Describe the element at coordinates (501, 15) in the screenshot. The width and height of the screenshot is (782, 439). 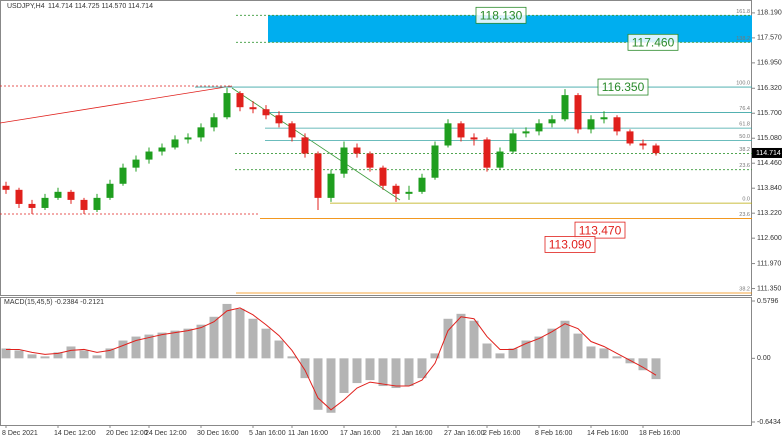
I see `target-label: 118.130` at that location.